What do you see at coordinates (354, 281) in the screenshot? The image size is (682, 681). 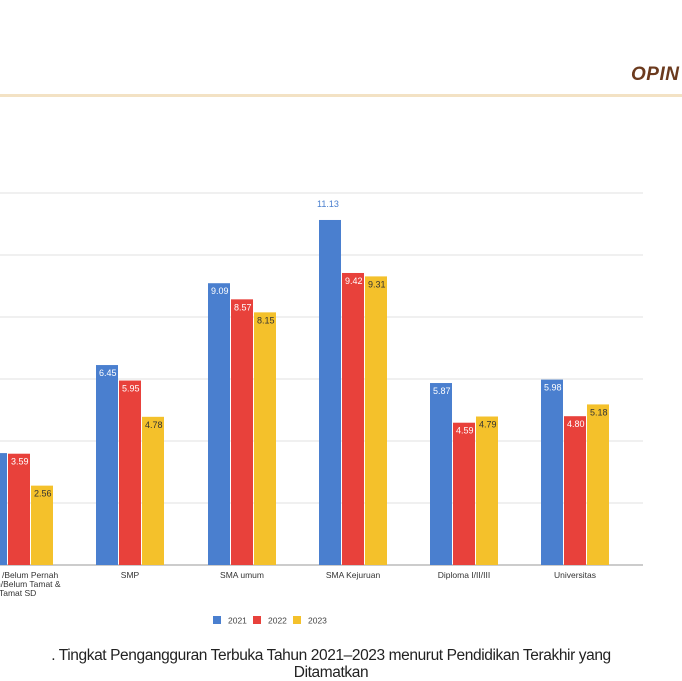 I see `data-label: 9.42` at bounding box center [354, 281].